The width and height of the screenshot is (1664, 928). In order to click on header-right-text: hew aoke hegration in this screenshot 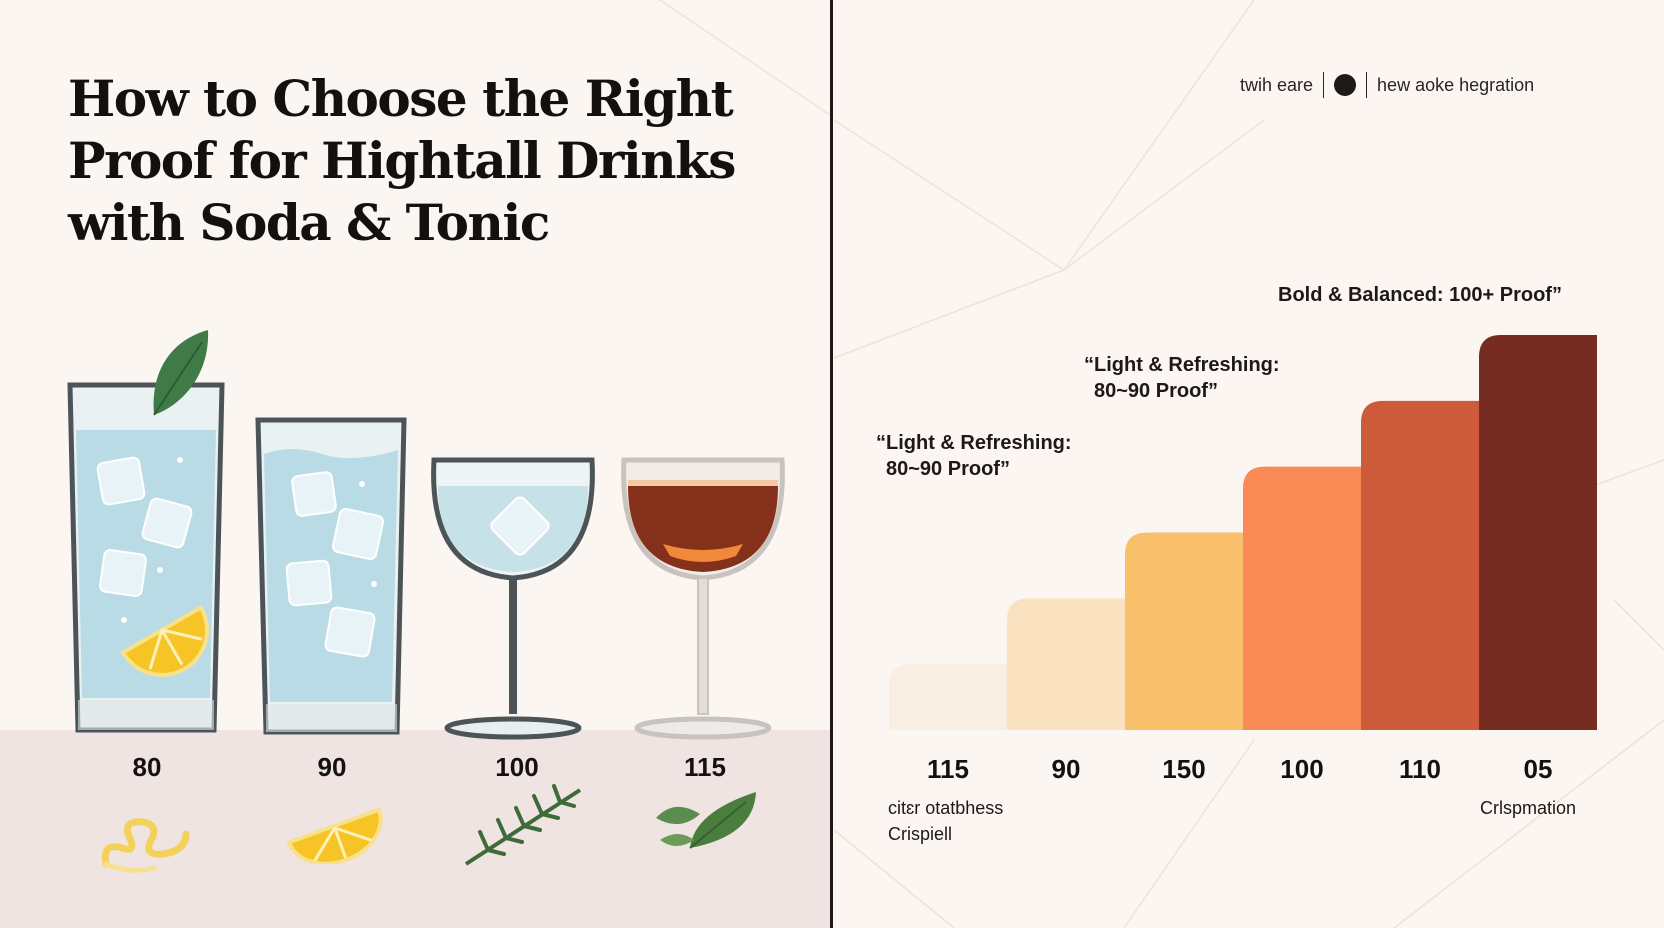, I will do `click(1456, 84)`.